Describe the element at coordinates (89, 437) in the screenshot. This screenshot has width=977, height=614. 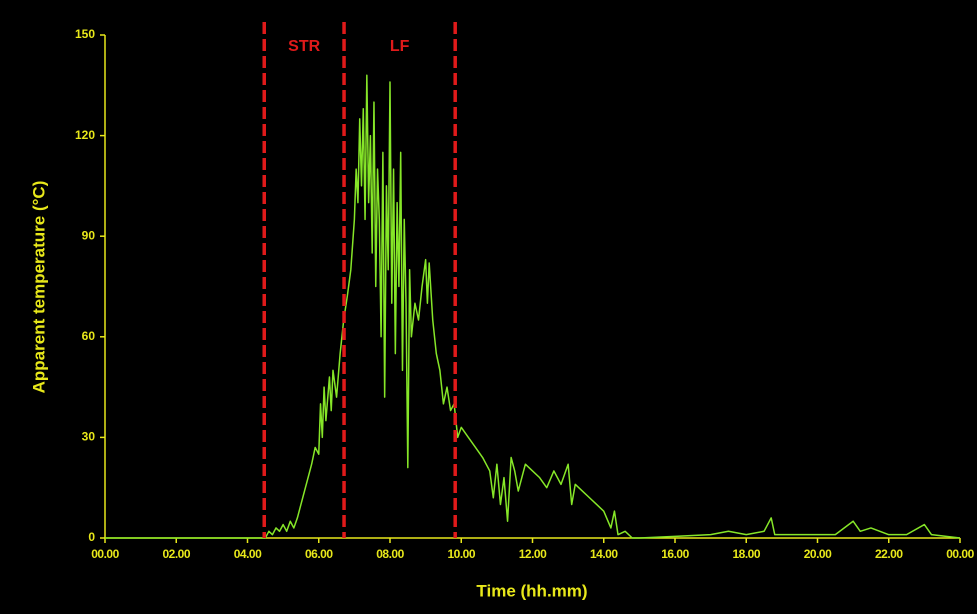
I see `y-tick-label: 30` at that location.